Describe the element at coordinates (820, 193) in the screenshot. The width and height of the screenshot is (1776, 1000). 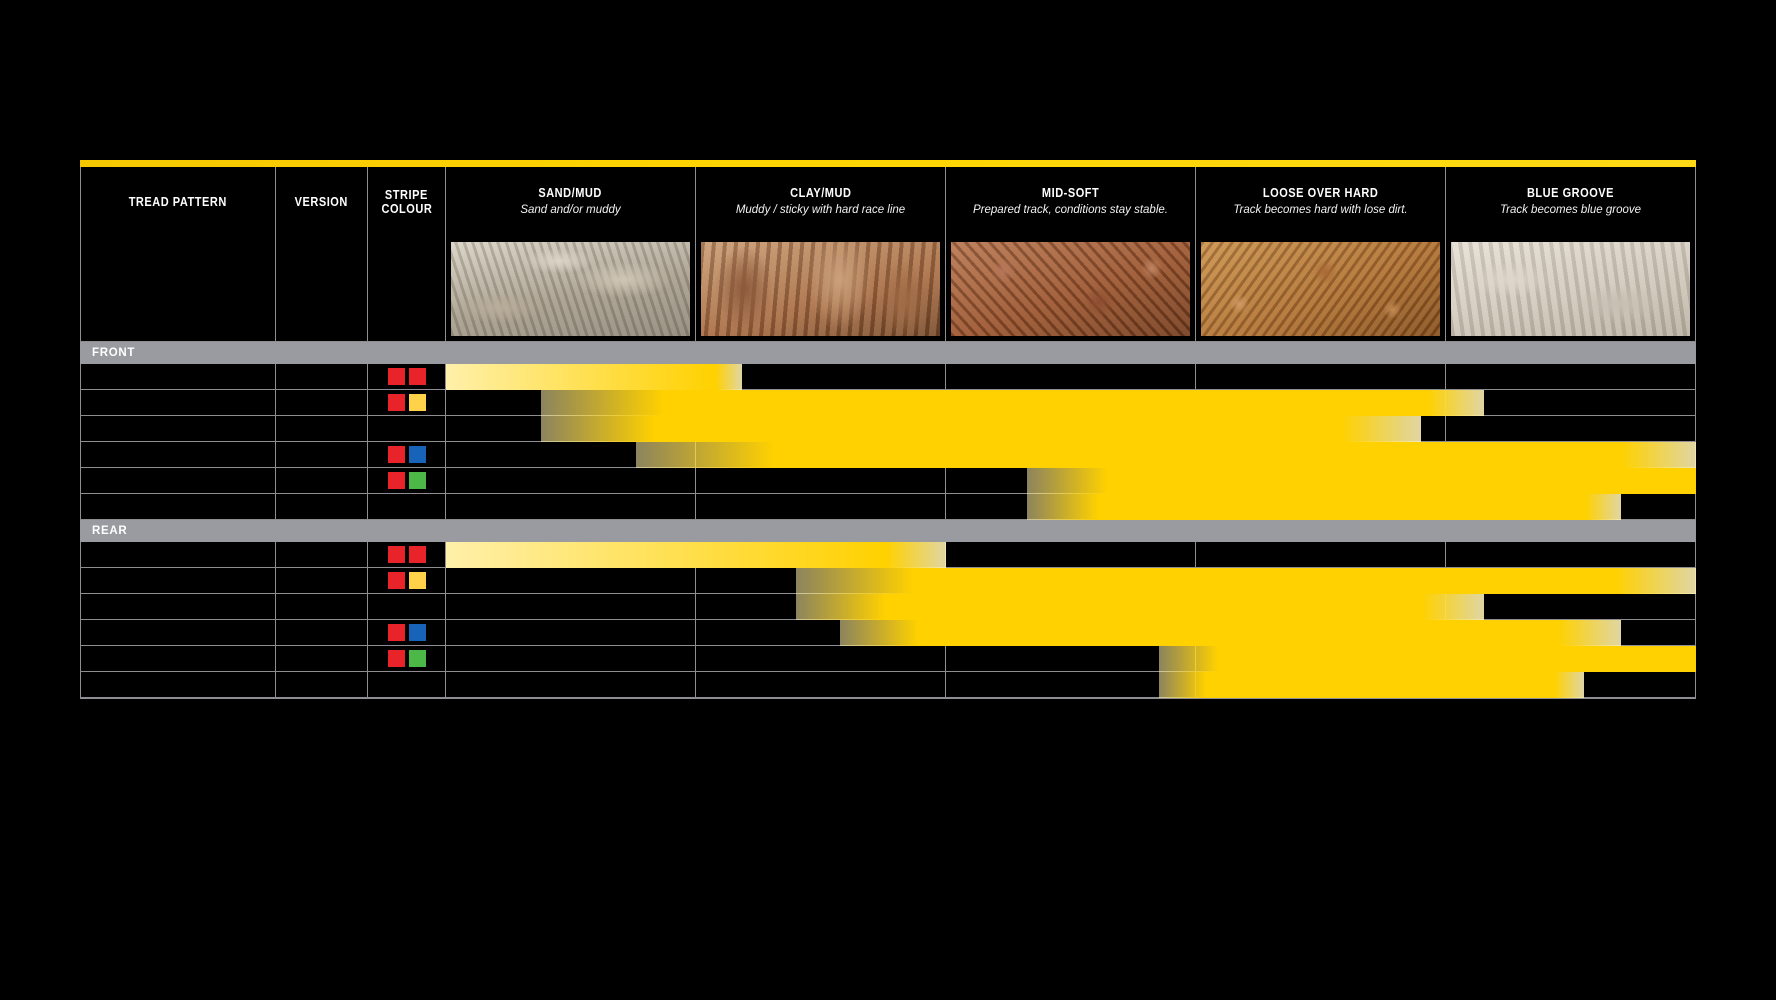
I see `header-clay-mud-label: CLAY/MUD` at that location.